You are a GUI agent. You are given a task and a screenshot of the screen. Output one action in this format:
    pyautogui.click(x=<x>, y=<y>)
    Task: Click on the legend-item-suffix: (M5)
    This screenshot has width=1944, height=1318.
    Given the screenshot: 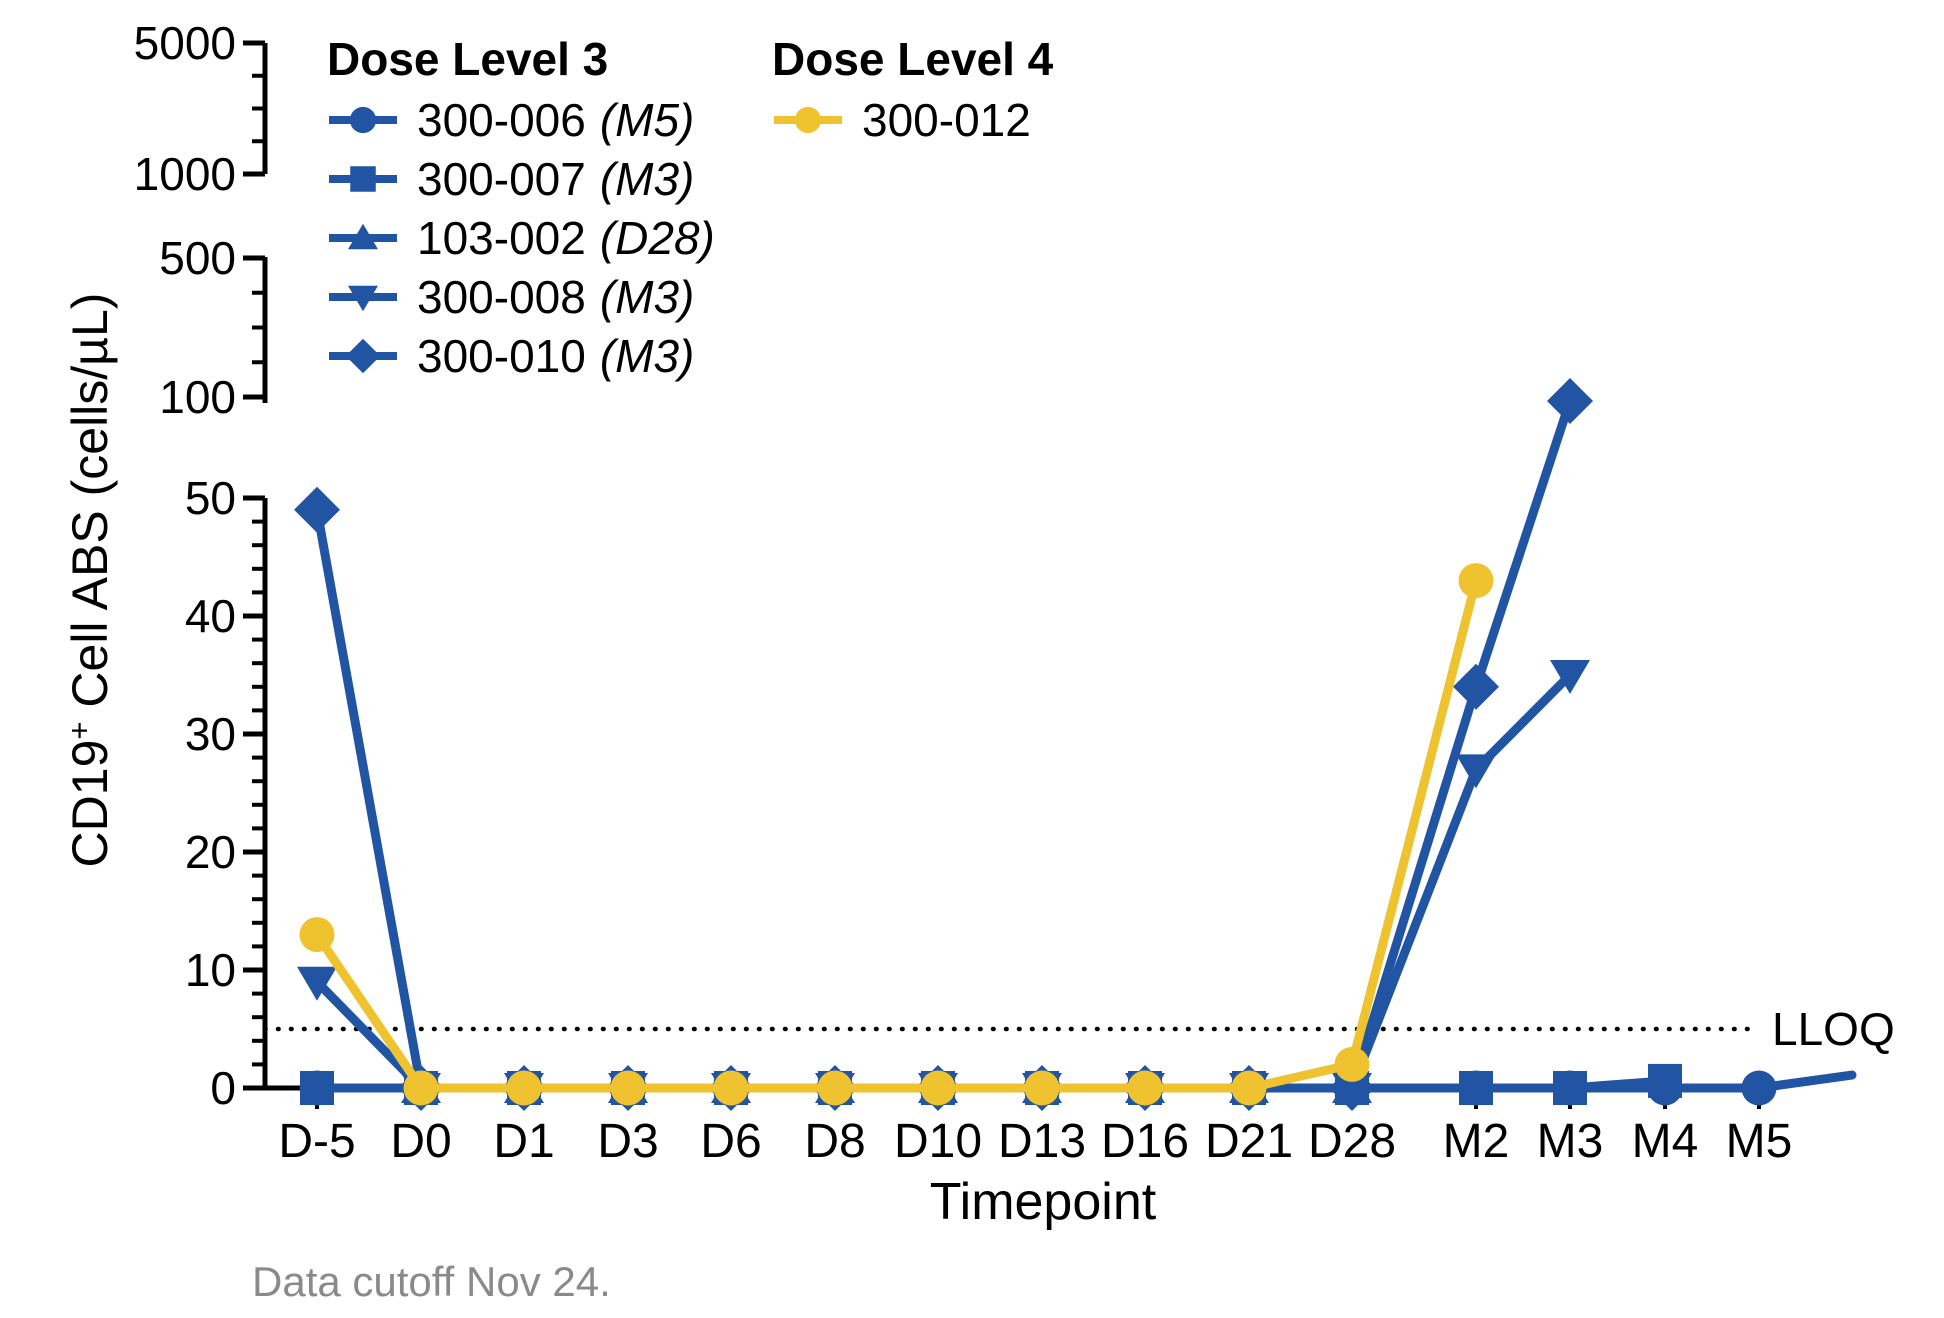 What is the action you would take?
    pyautogui.click(x=647, y=119)
    